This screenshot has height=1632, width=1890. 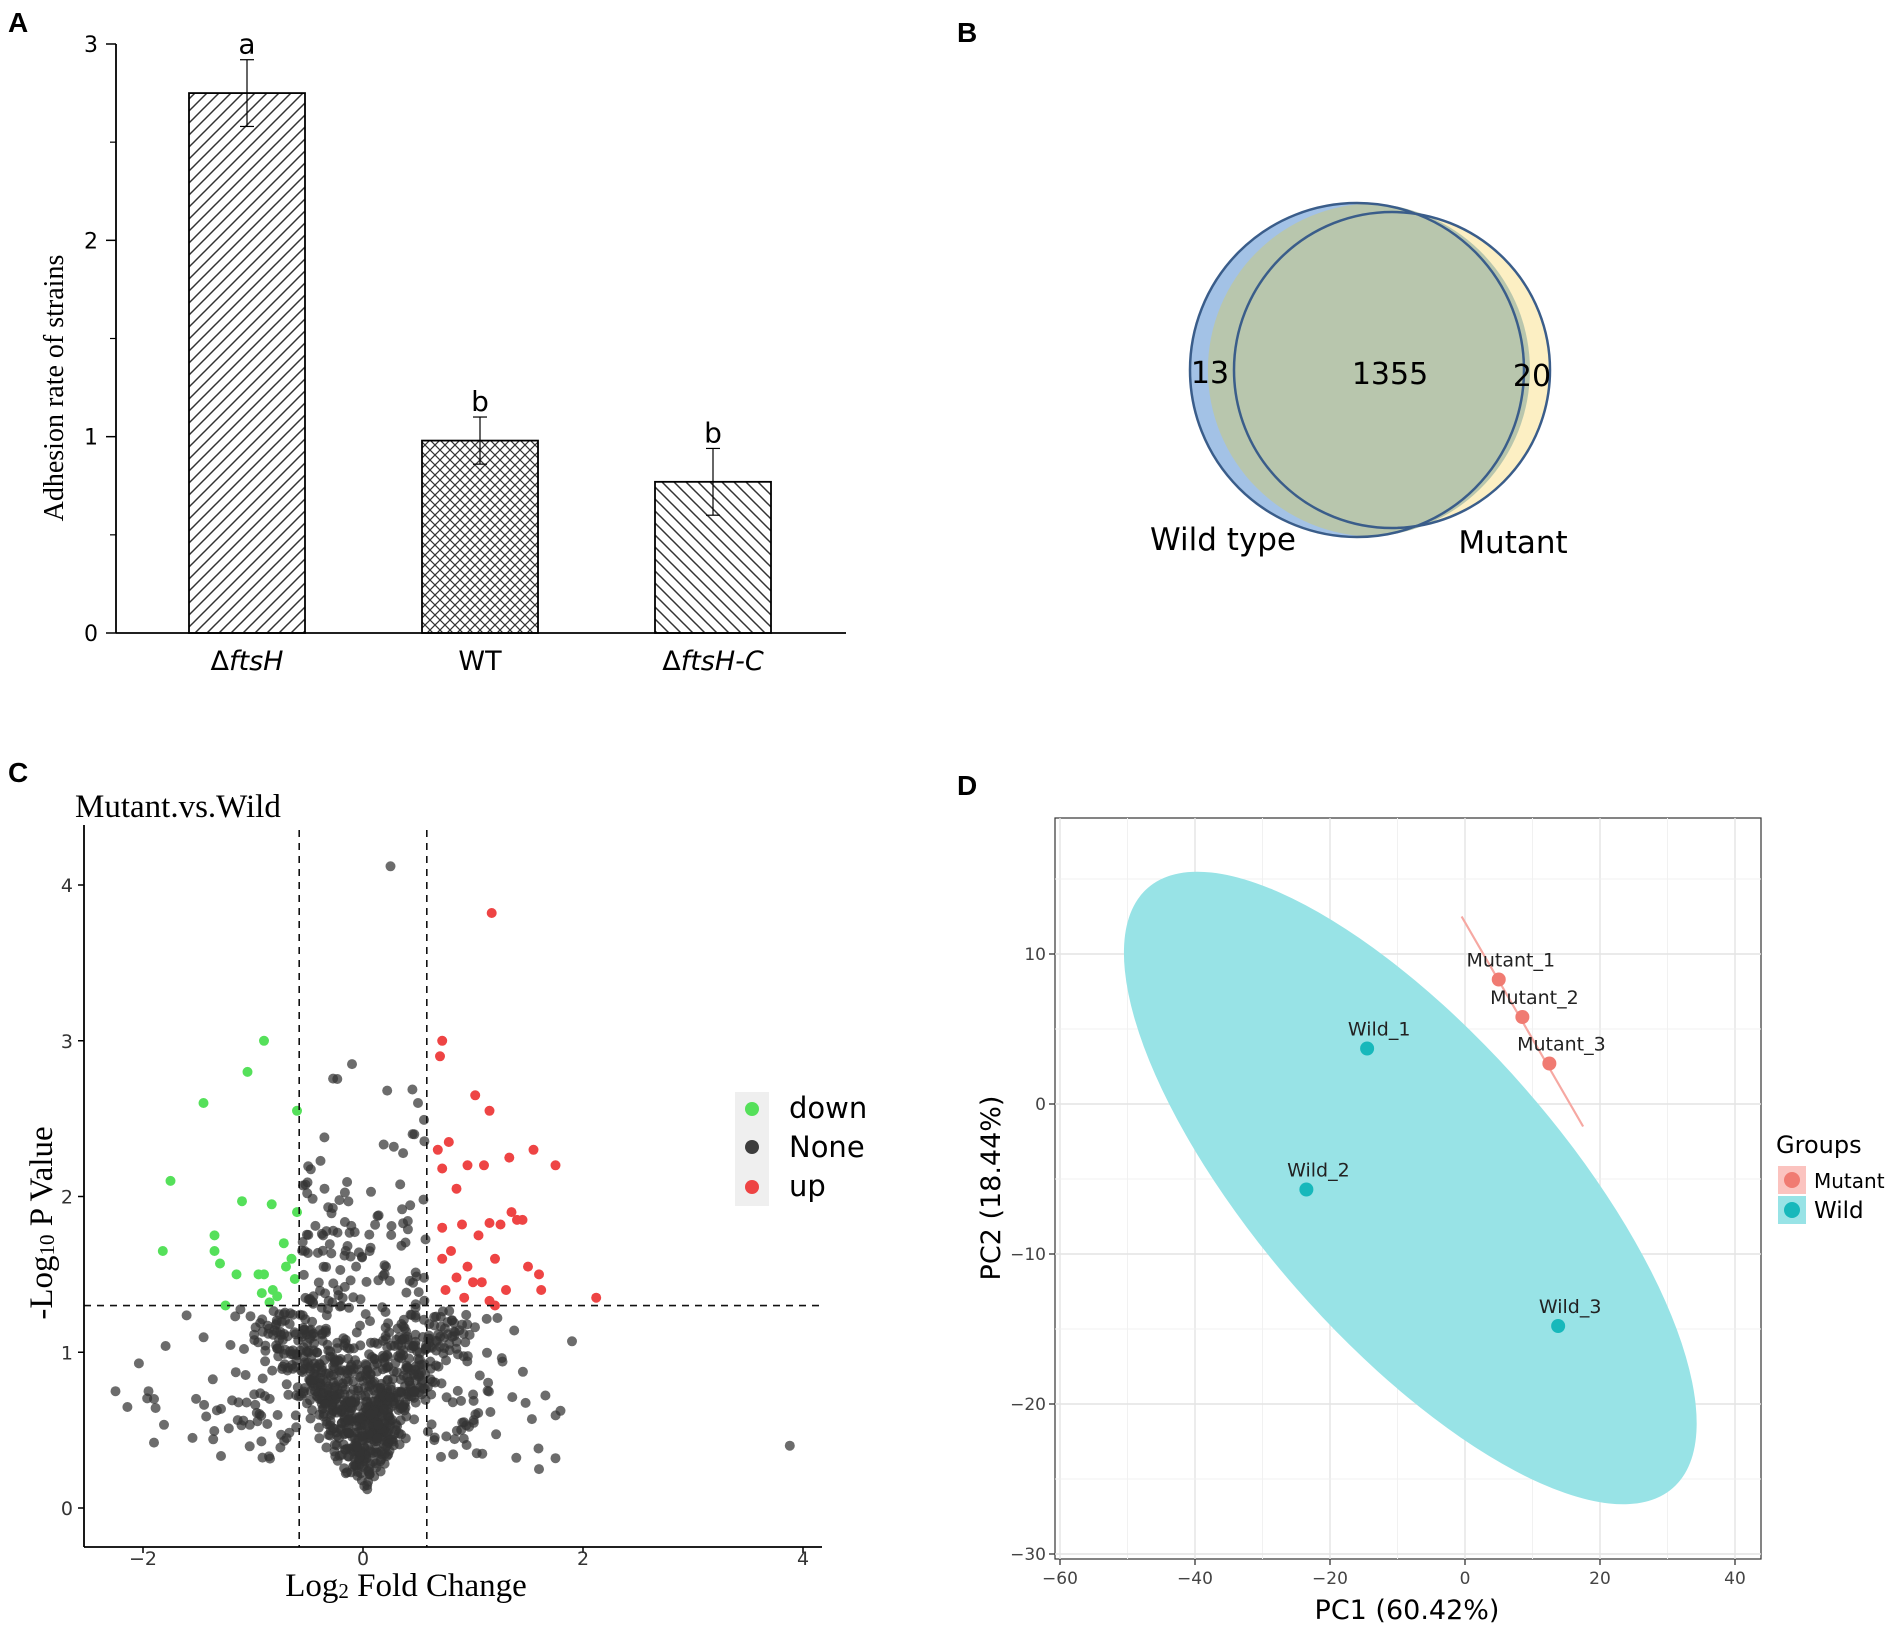 I want to click on x-tick-label: −2, so click(x=143, y=1559).